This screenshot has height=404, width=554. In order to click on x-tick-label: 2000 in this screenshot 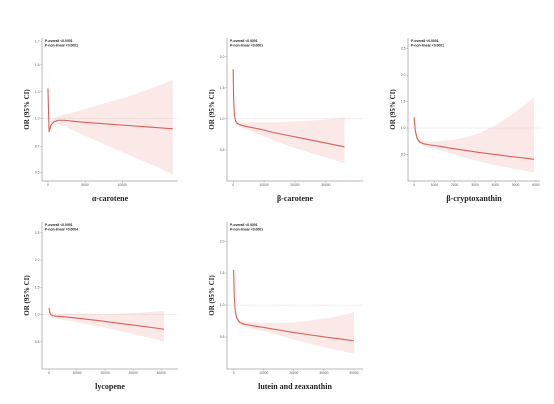, I will do `click(455, 185)`.